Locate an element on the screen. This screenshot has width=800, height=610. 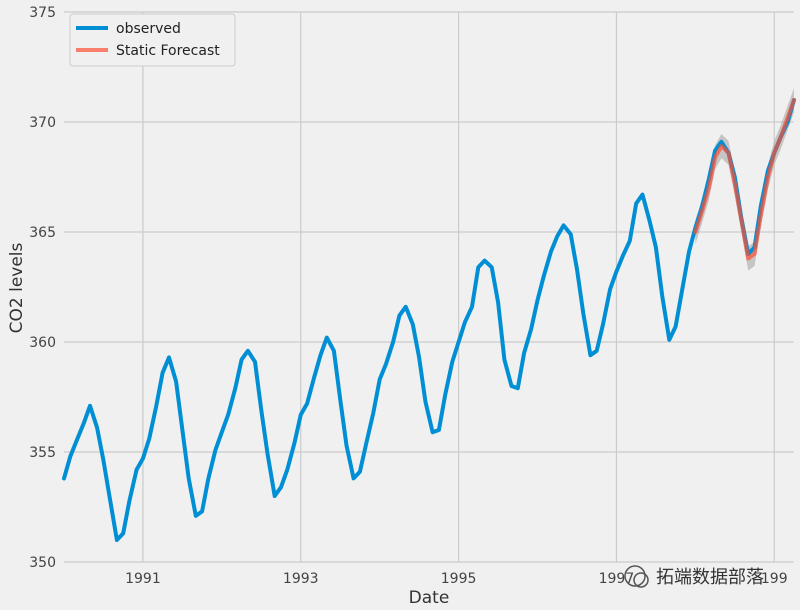
legend-box is located at coordinates (152, 40).